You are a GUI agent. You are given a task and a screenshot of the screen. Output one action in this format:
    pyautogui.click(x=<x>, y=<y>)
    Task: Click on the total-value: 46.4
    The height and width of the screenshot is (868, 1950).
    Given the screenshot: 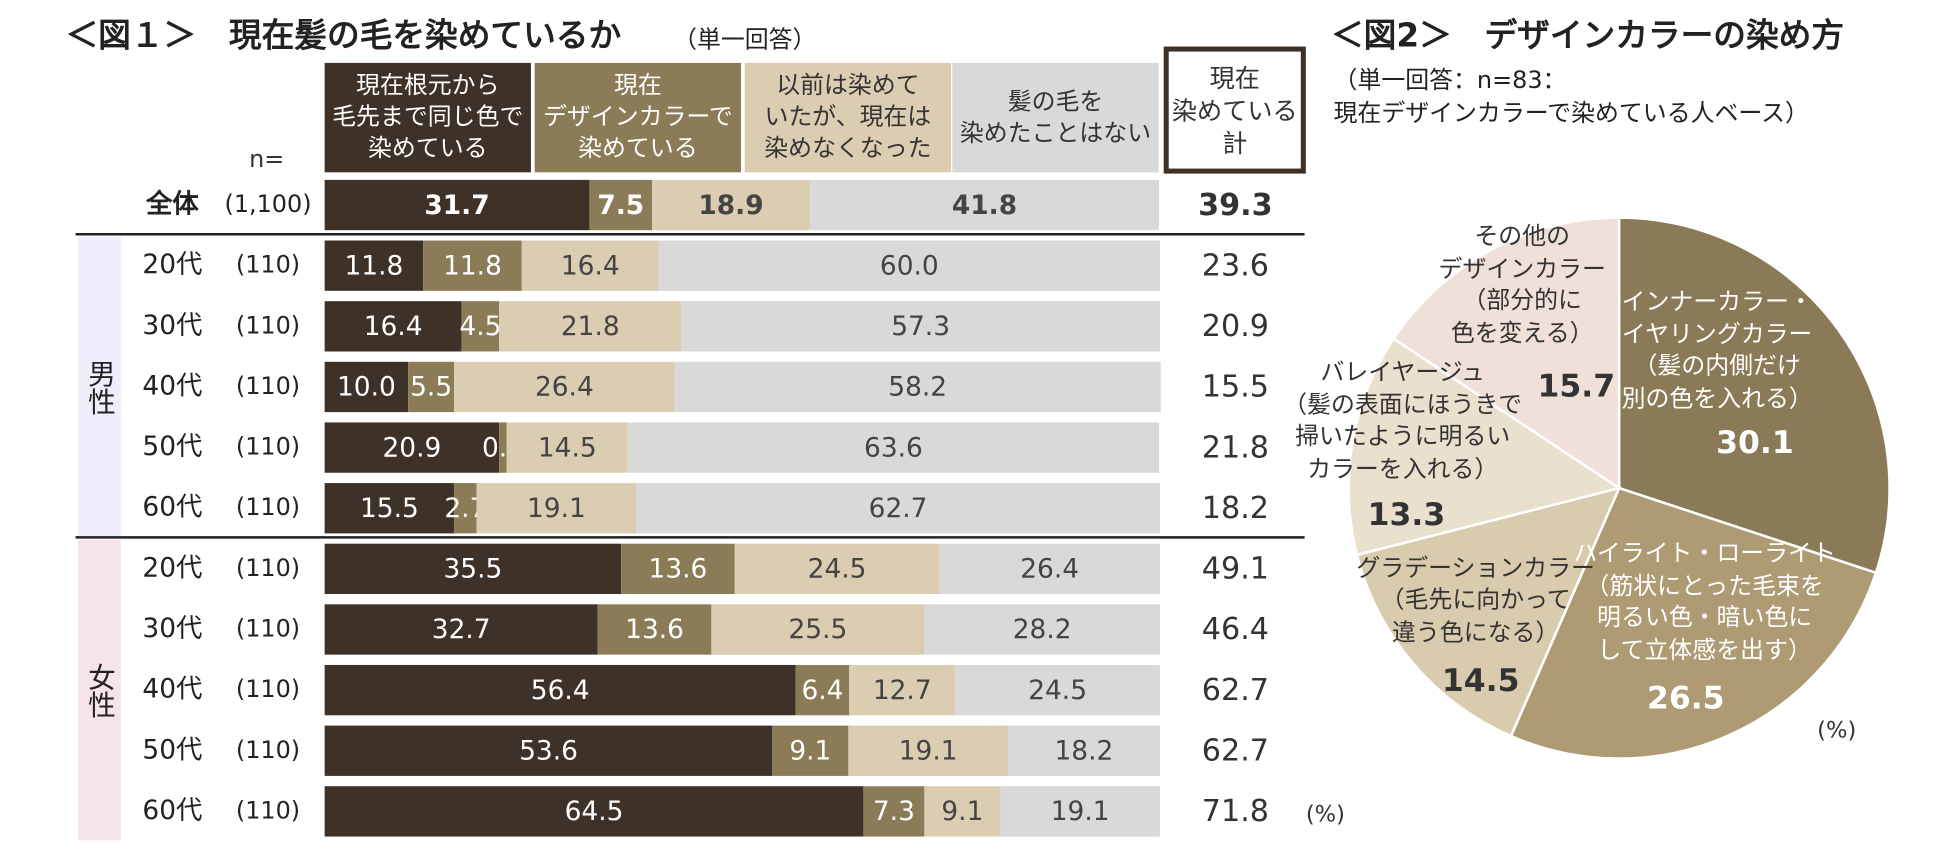 What is the action you would take?
    pyautogui.click(x=1235, y=629)
    